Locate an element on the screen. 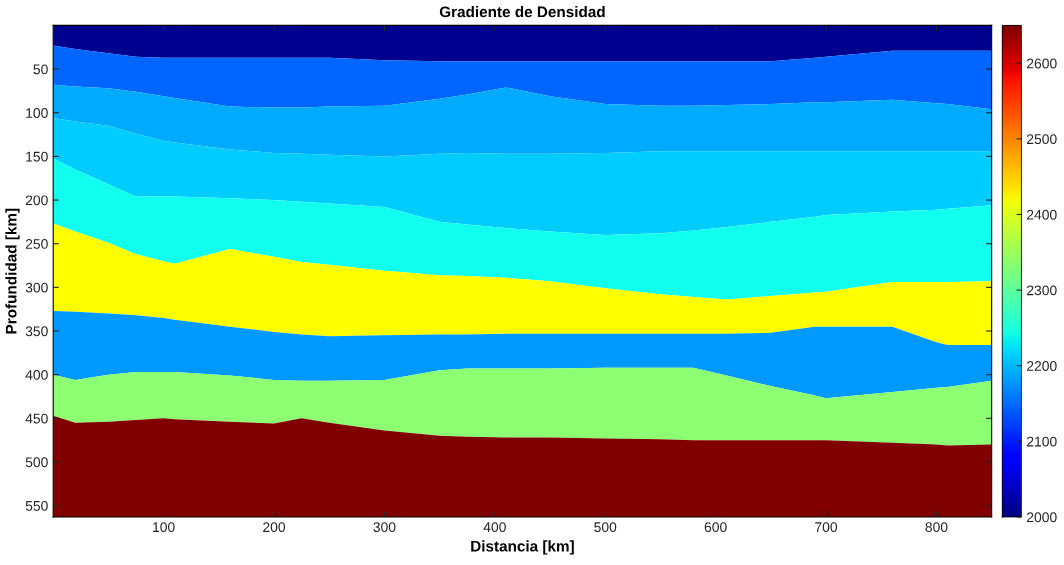  y-tick-label: 150 is located at coordinates (37, 156).